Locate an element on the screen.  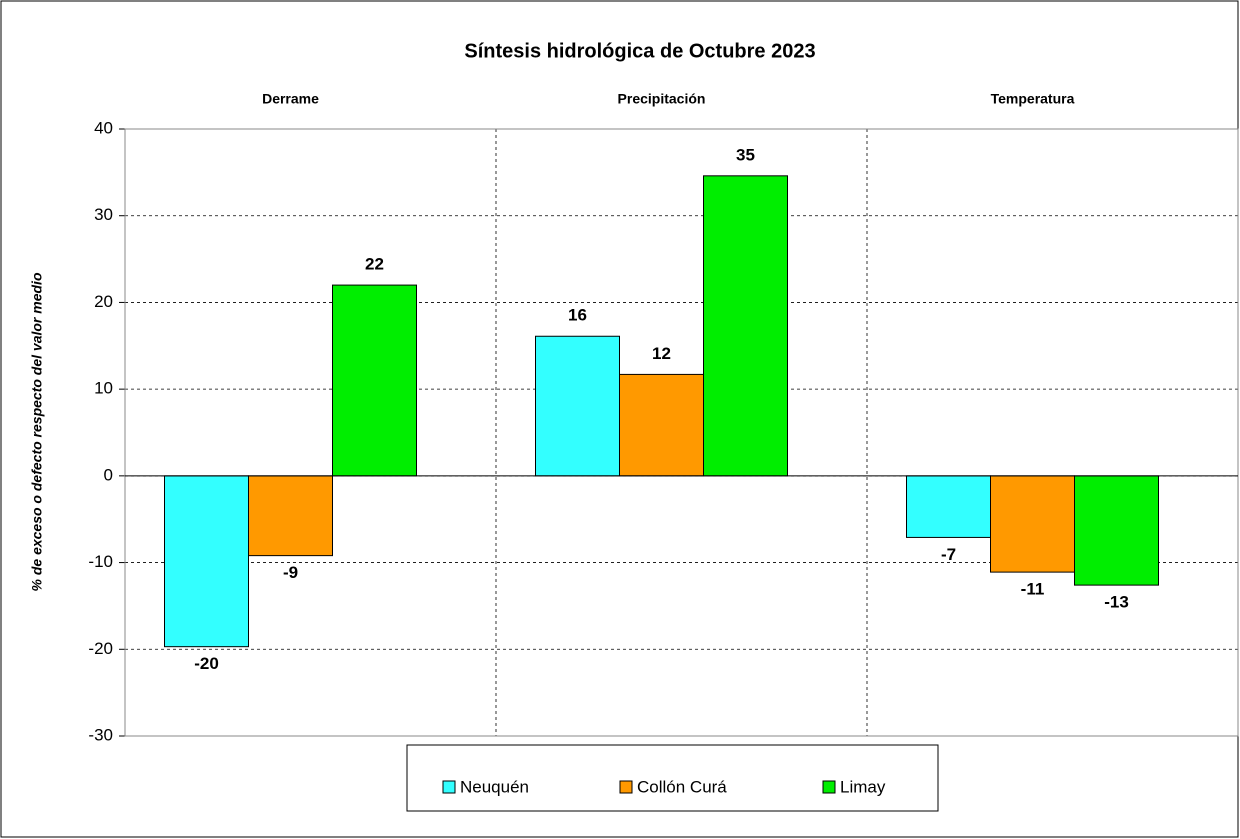
value-label: 16 is located at coordinates (577, 315).